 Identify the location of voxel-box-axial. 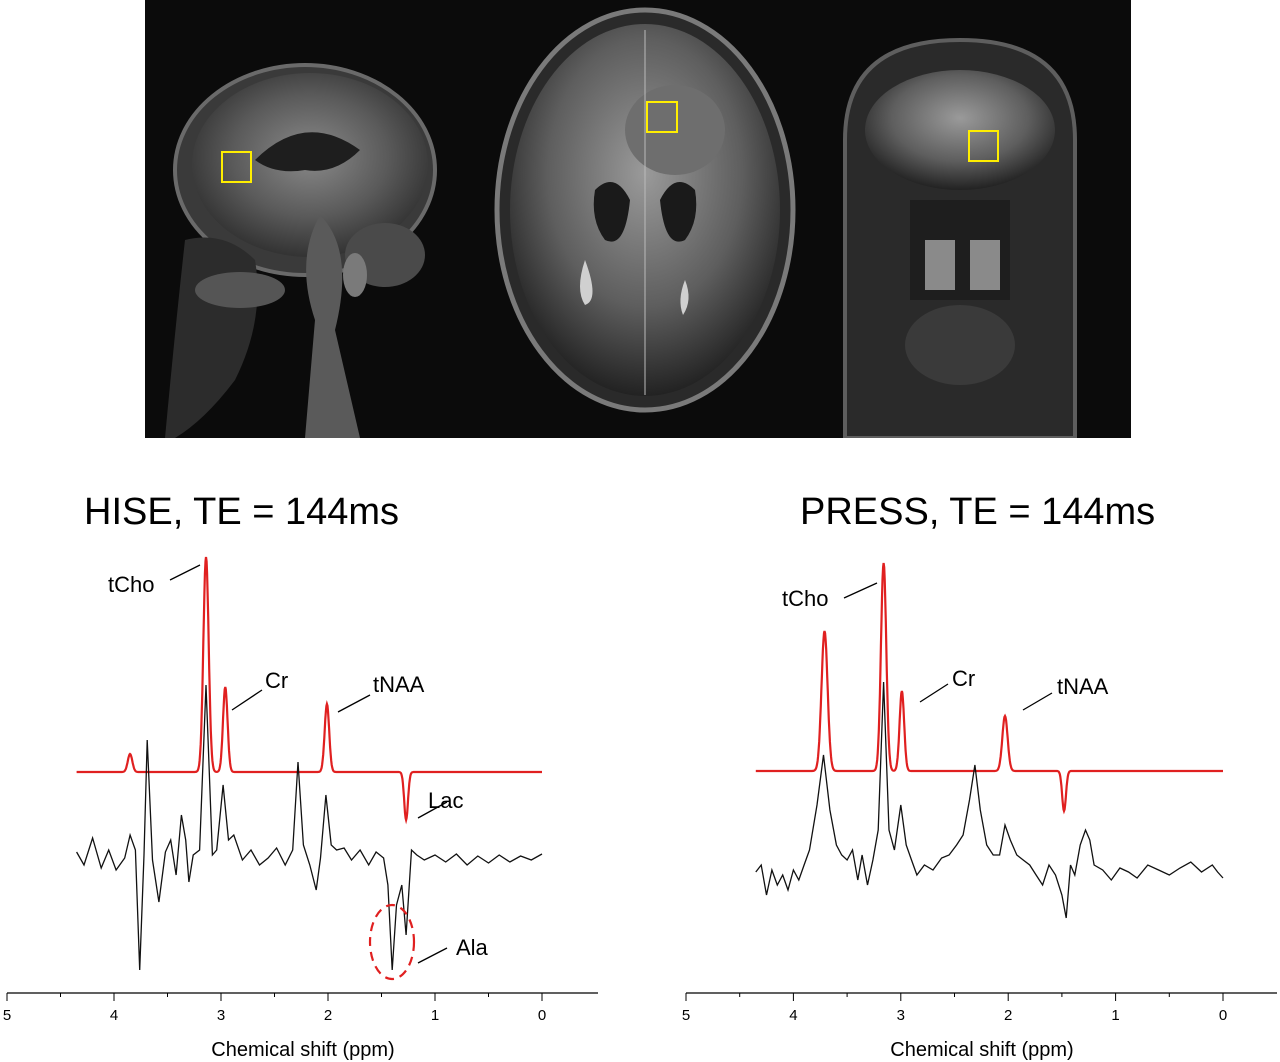
(662, 117).